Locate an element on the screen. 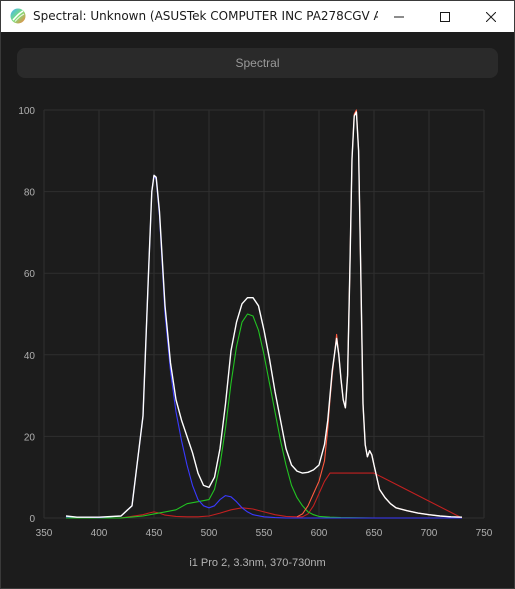 The height and width of the screenshot is (589, 515). y-tick-label: 40 is located at coordinates (30, 356).